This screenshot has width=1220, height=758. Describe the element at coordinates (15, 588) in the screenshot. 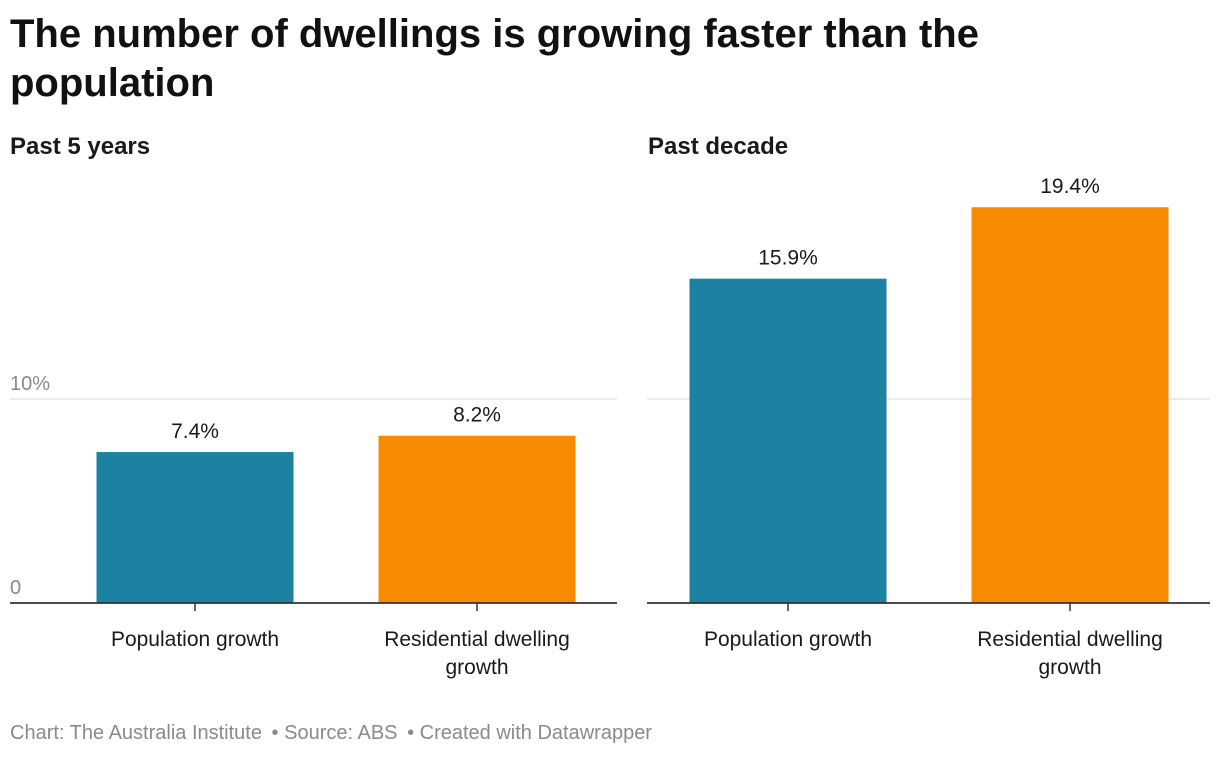

I see `y-tick-label-0-0: 0` at that location.